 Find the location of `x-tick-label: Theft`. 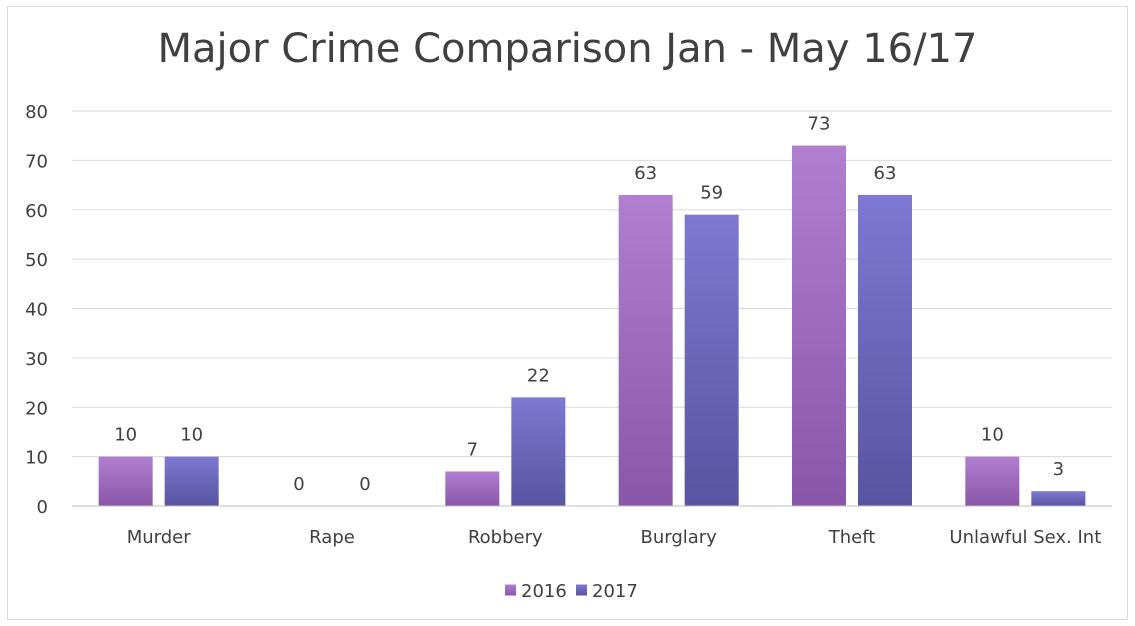

x-tick-label: Theft is located at coordinates (852, 537).